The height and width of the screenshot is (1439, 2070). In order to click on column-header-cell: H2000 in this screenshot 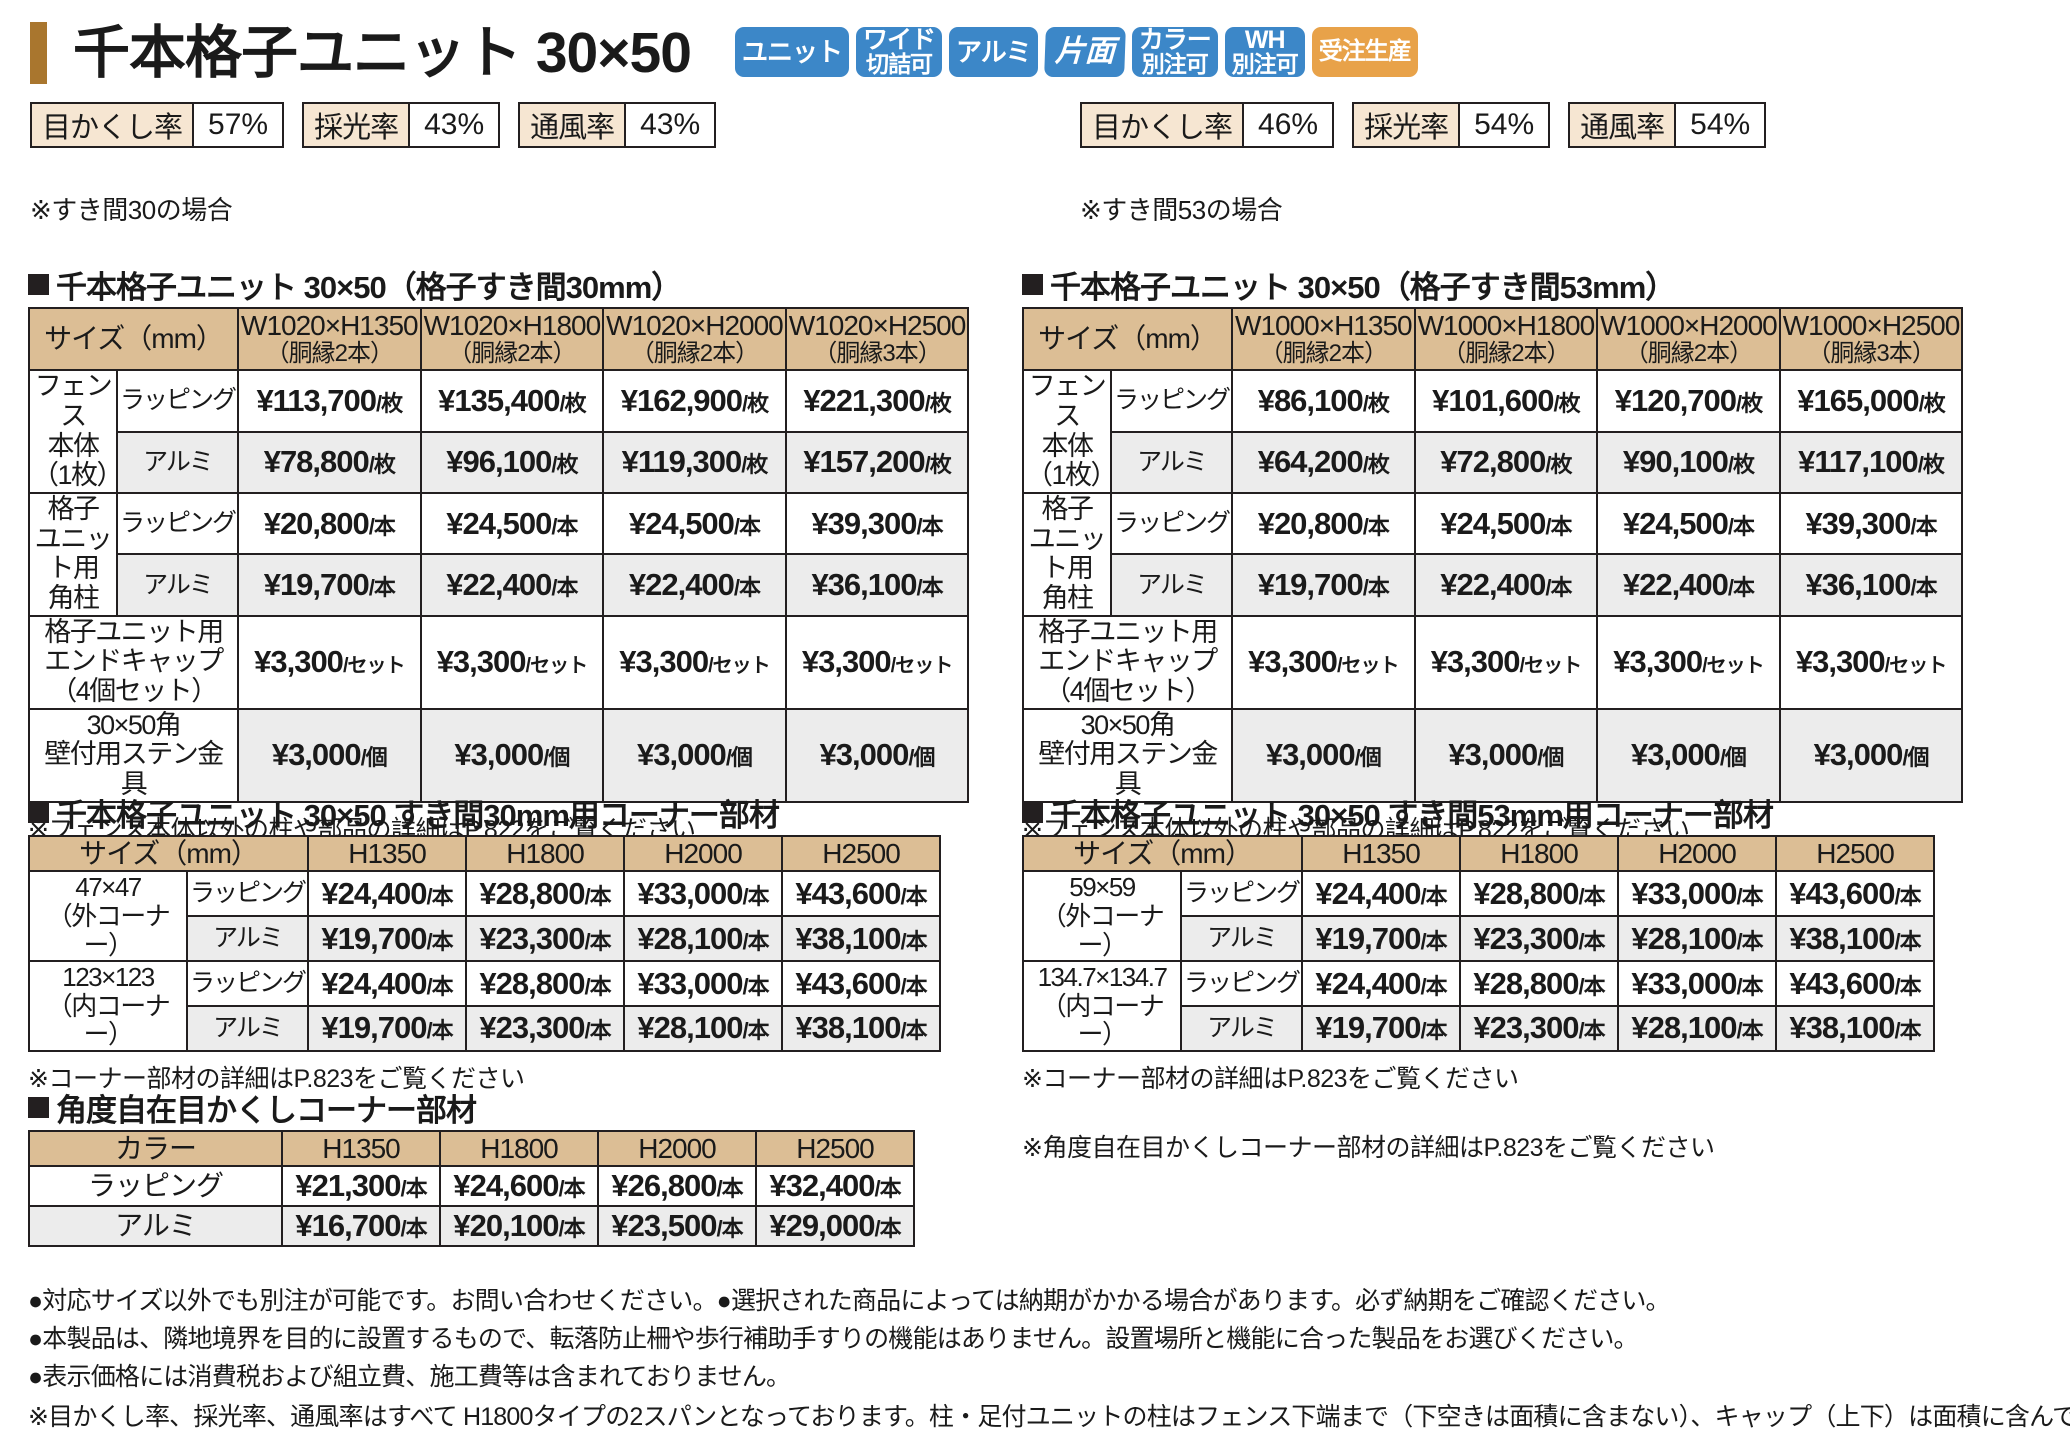, I will do `click(1697, 853)`.